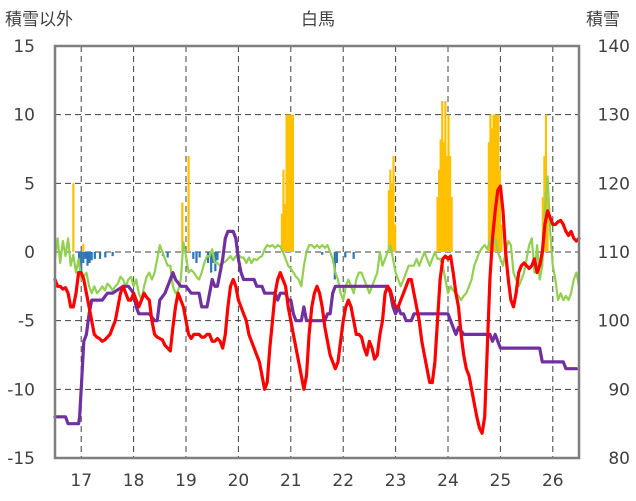 The image size is (636, 501). I want to click on x-tick-label: 17, so click(81, 481).